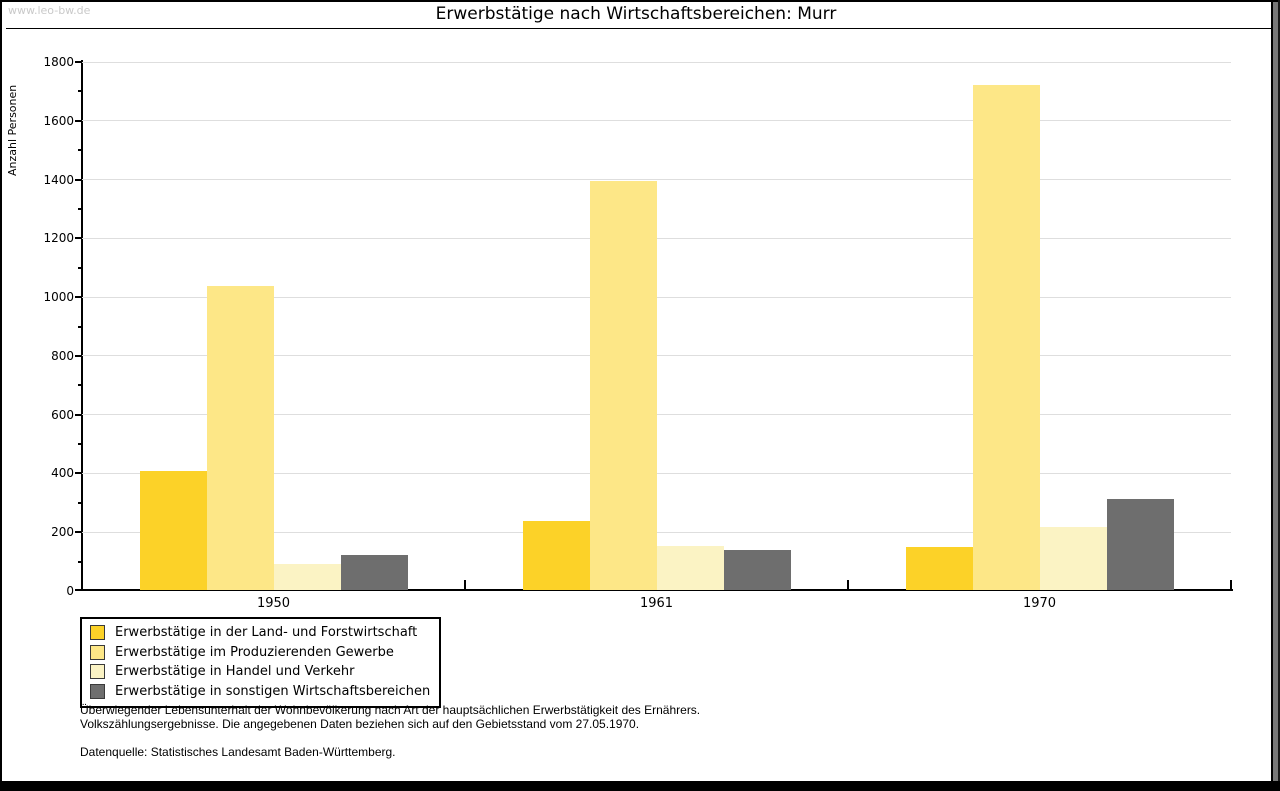  Describe the element at coordinates (62, 414) in the screenshot. I see `y-tick-label: 600` at that location.